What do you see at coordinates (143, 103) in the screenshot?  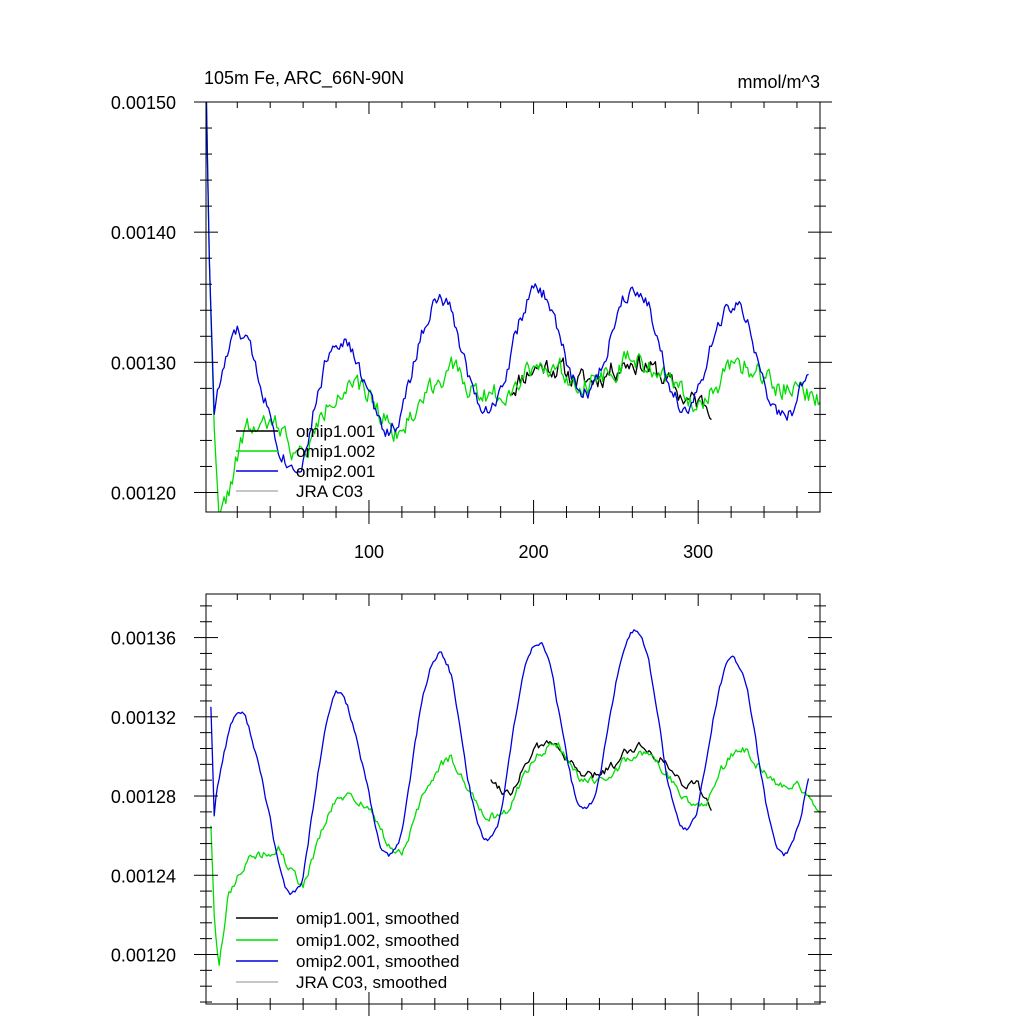 I see `y-tick-label: 0.00150` at bounding box center [143, 103].